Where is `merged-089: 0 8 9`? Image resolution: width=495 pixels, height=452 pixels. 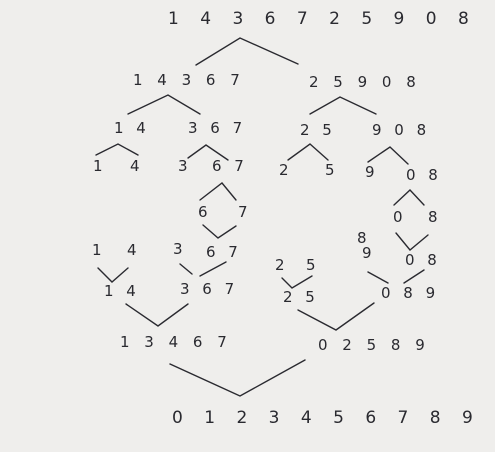
merged-089: 0 8 9 is located at coordinates (410, 293).